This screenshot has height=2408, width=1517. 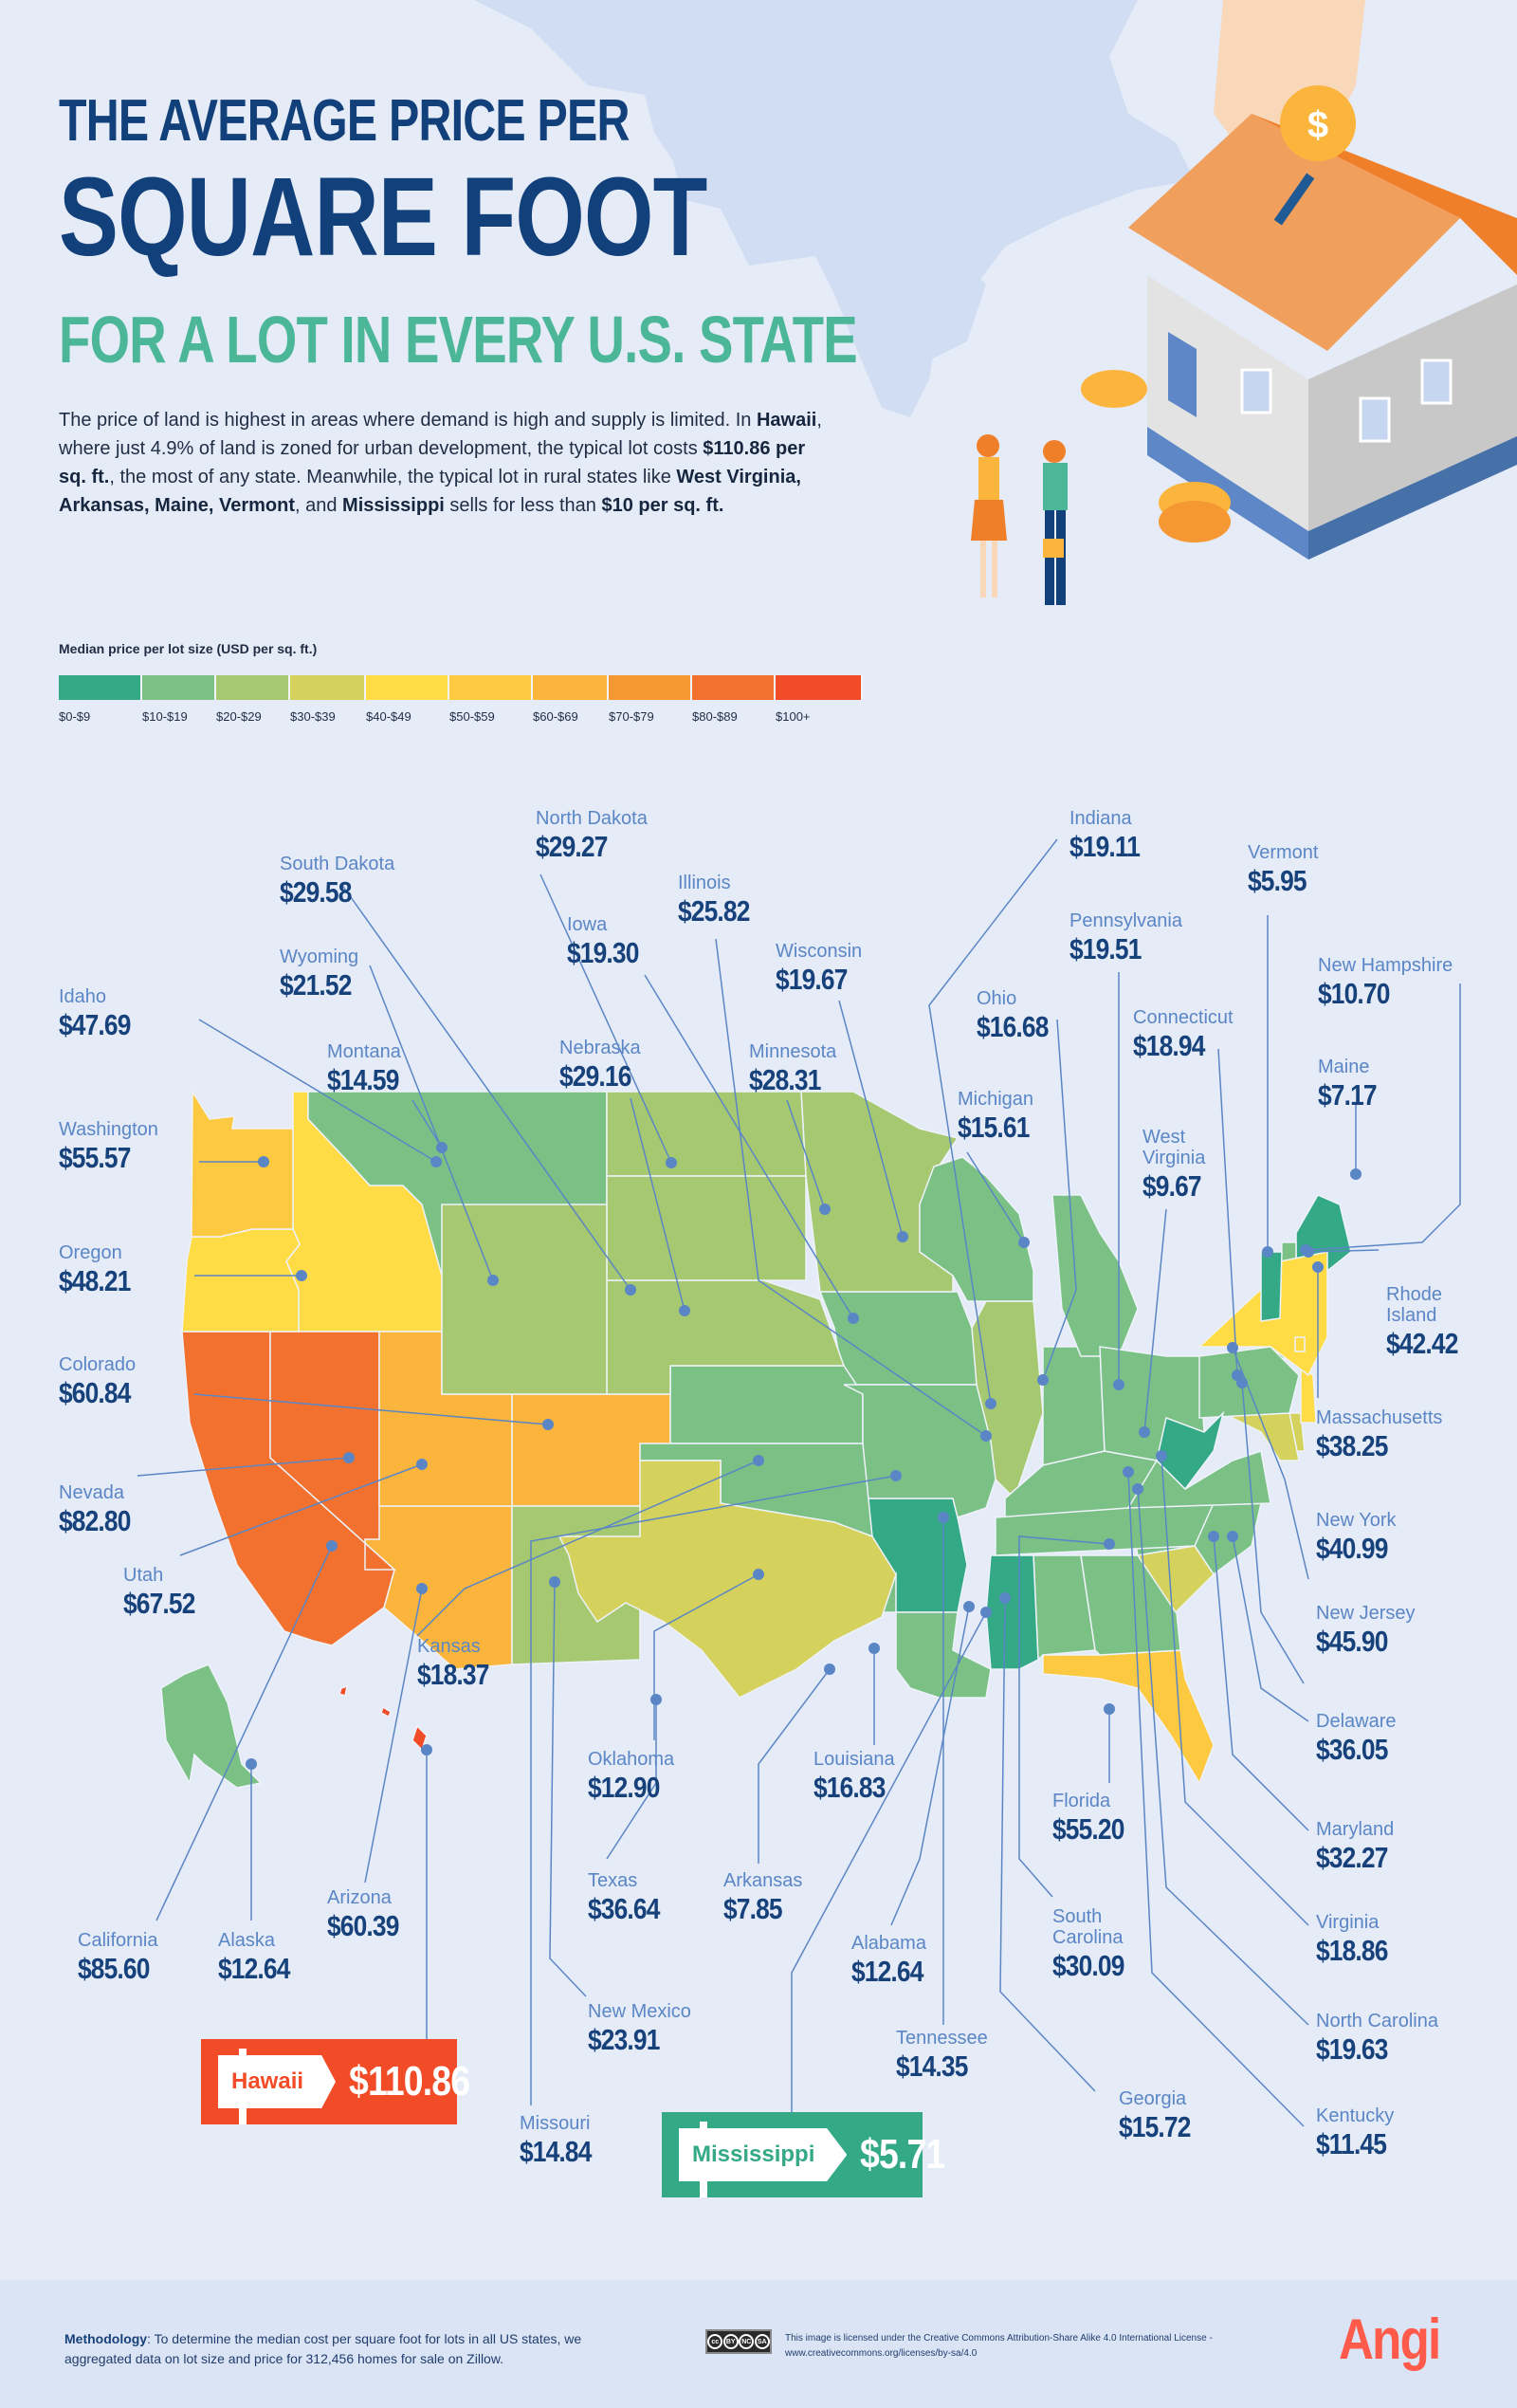 What do you see at coordinates (902, 1236) in the screenshot?
I see `marker-dot-wisconsin` at bounding box center [902, 1236].